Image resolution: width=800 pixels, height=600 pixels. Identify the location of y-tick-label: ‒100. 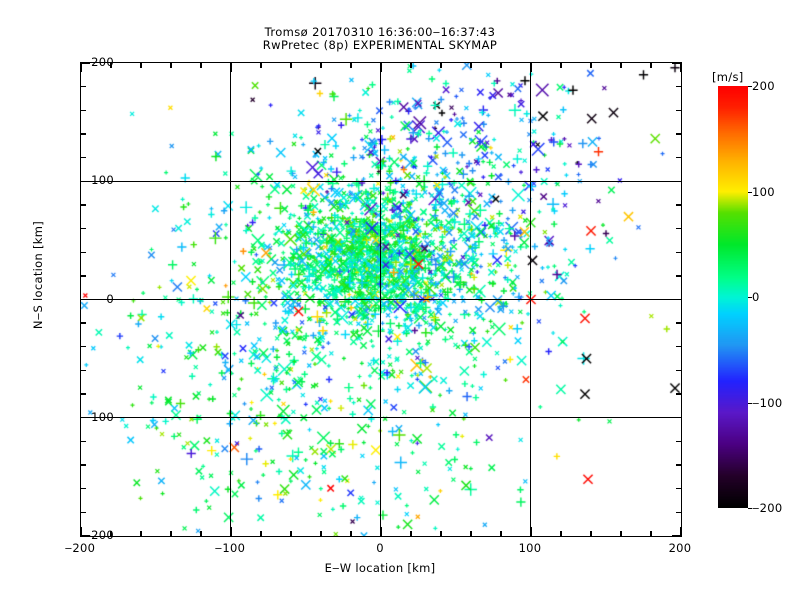
(98, 416).